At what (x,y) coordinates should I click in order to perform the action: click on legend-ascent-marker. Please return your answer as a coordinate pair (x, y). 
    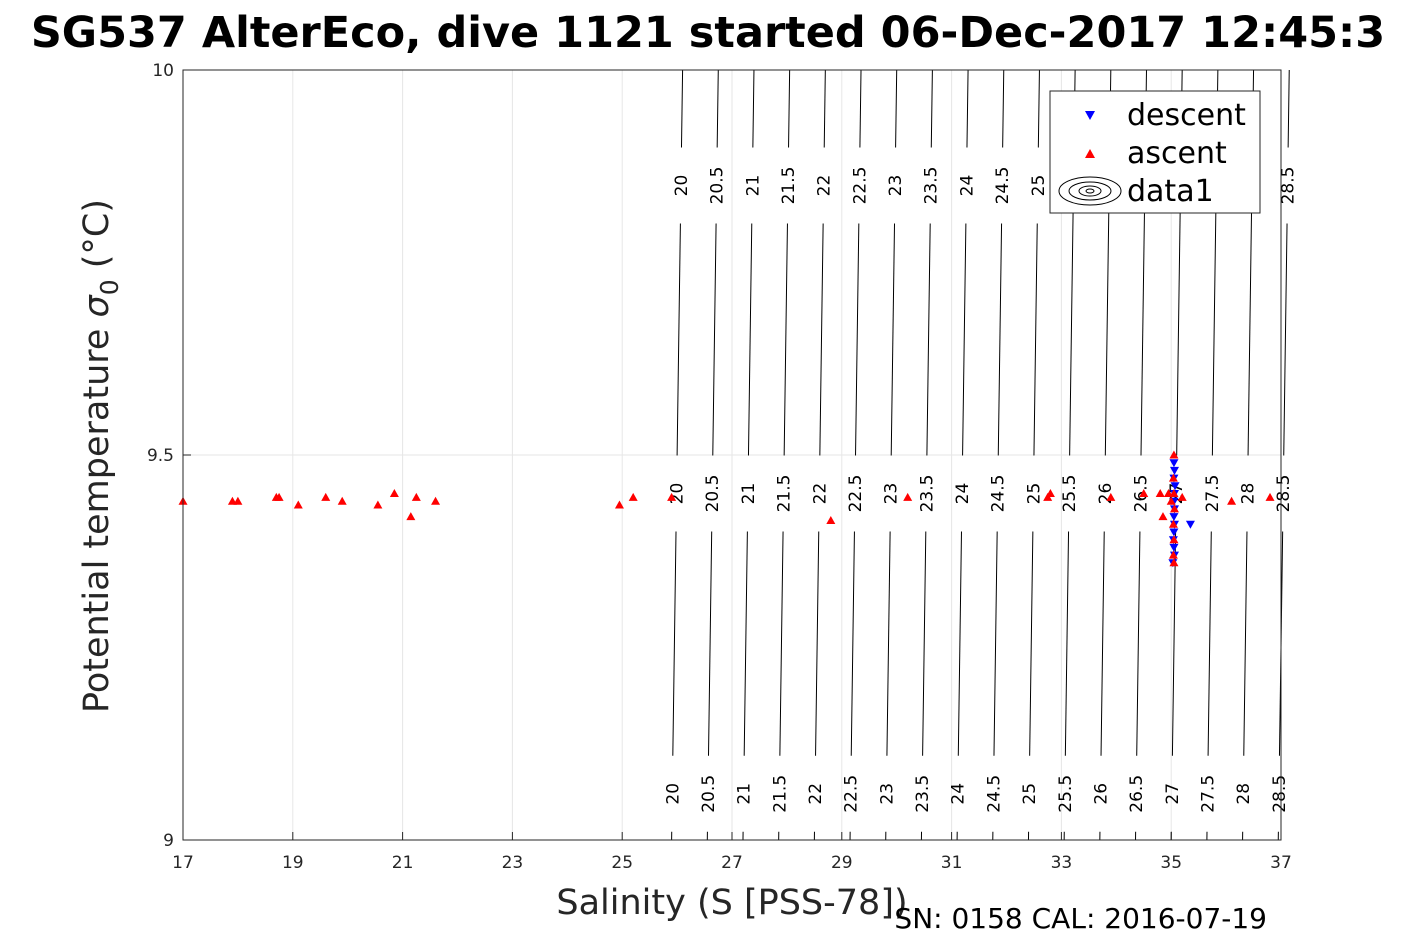
    Looking at the image, I should click on (1090, 153).